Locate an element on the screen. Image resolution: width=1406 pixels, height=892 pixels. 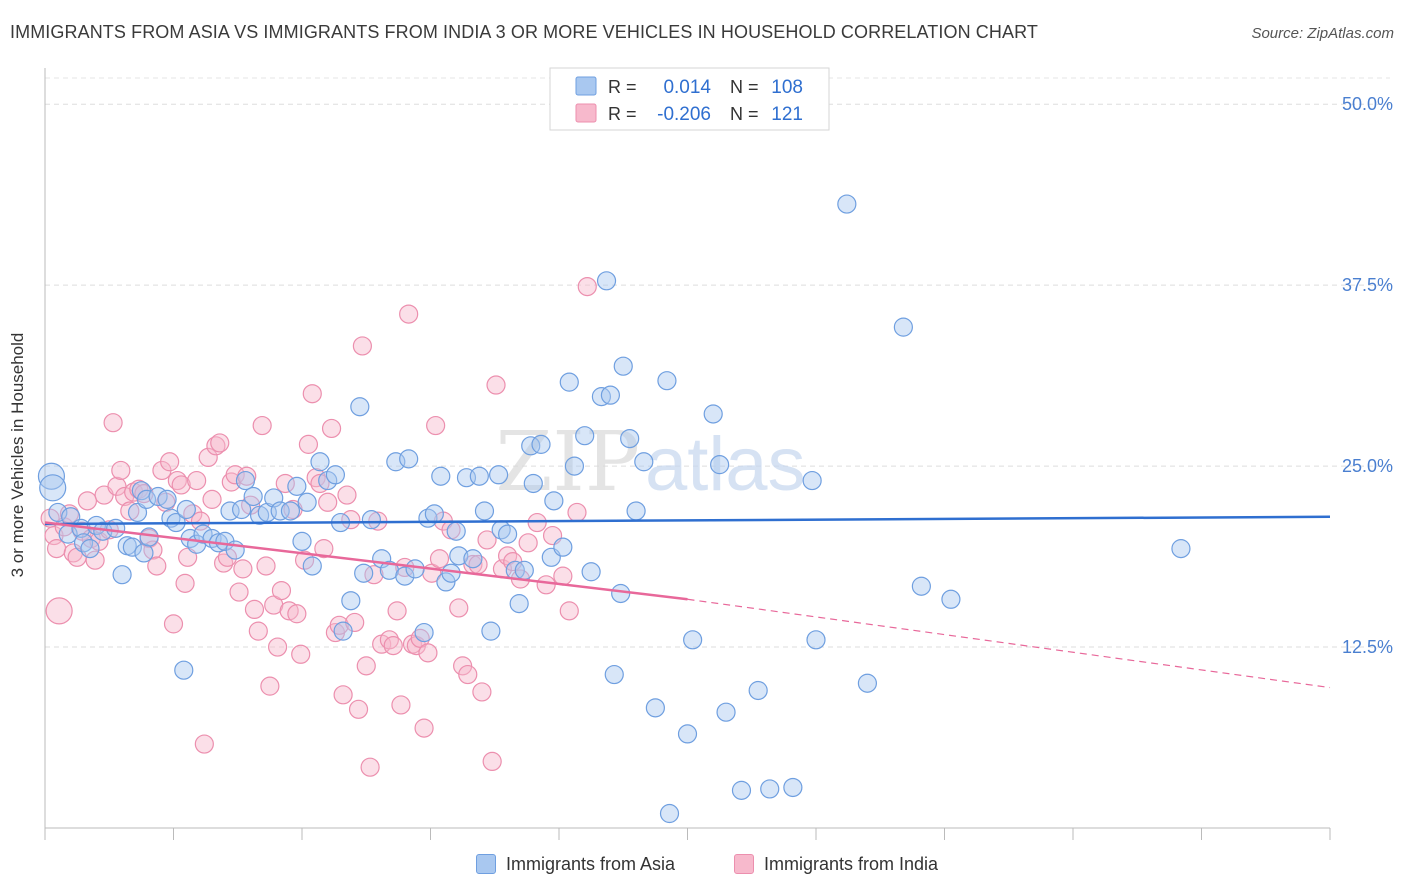
stats-asia-n-label: N = is located at coordinates (744, 87).